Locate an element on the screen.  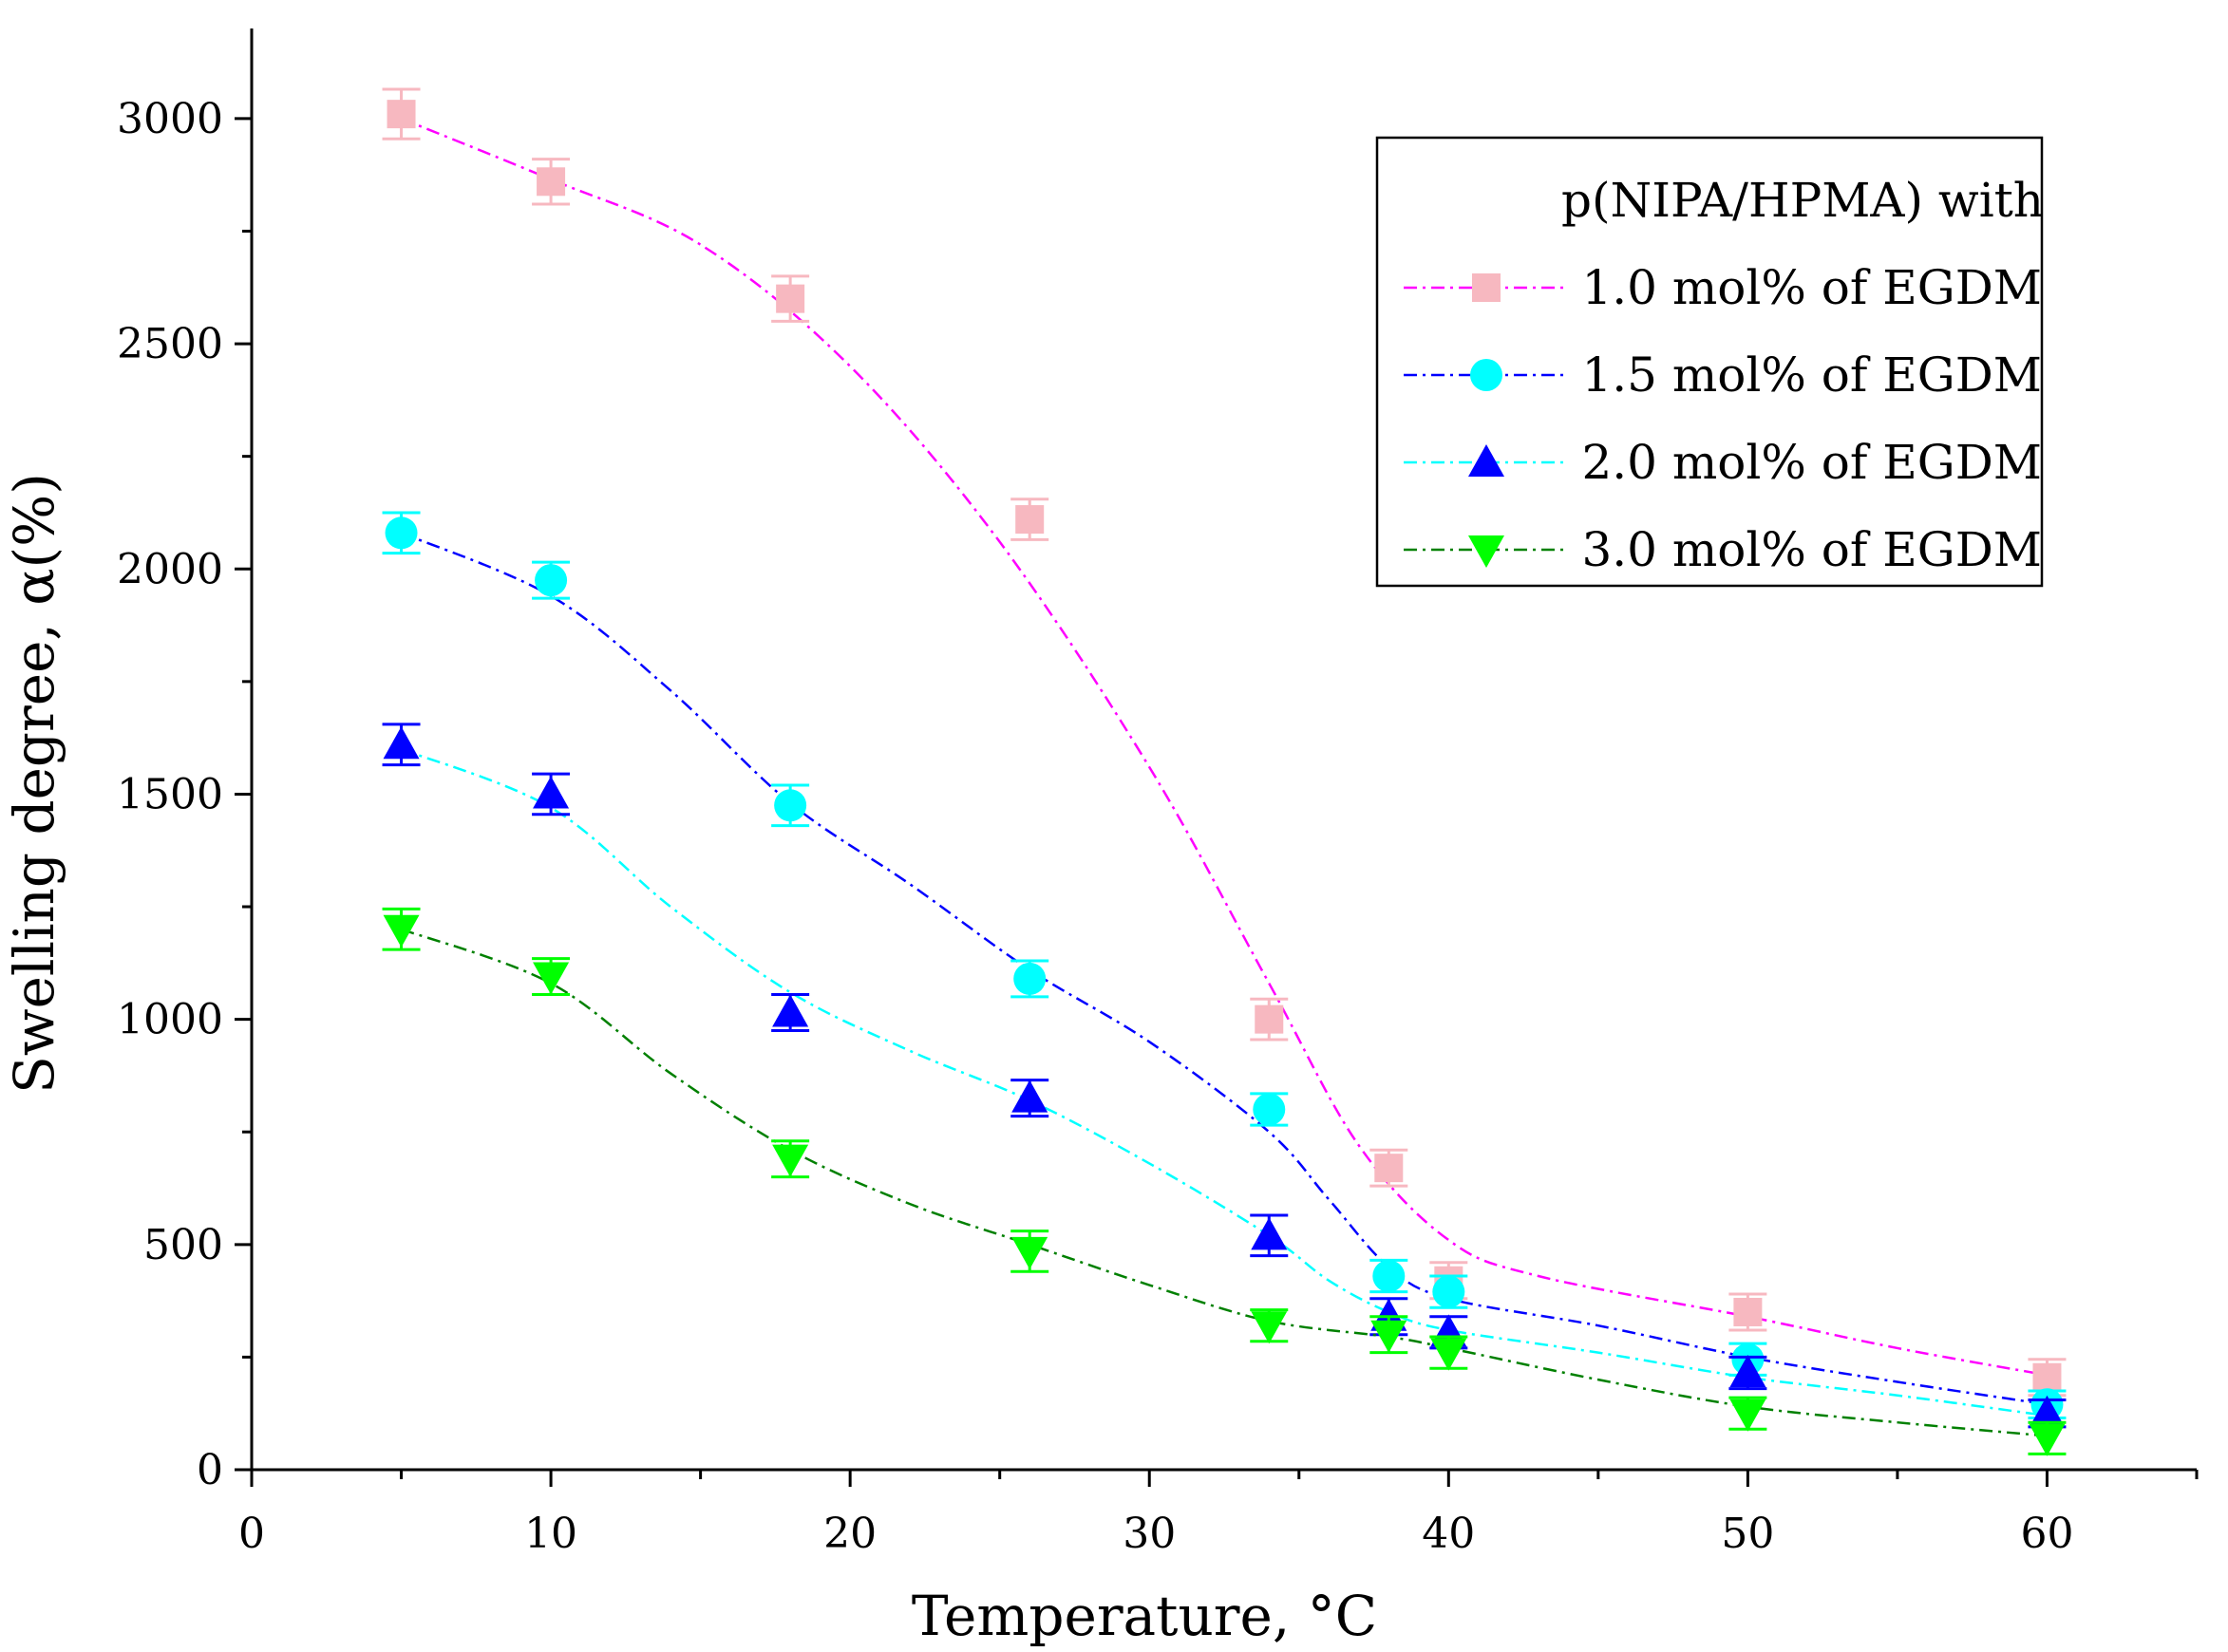
y-tick-label: 3000 is located at coordinates (170, 119).